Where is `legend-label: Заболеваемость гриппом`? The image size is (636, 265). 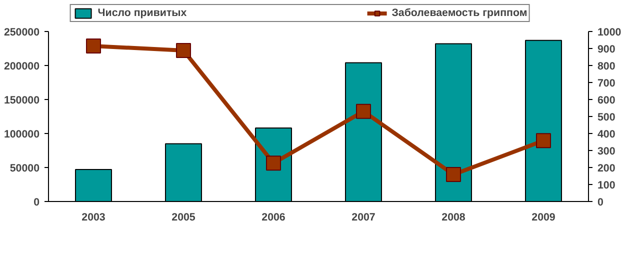
legend-label: Заболеваемость гриппом is located at coordinates (460, 13).